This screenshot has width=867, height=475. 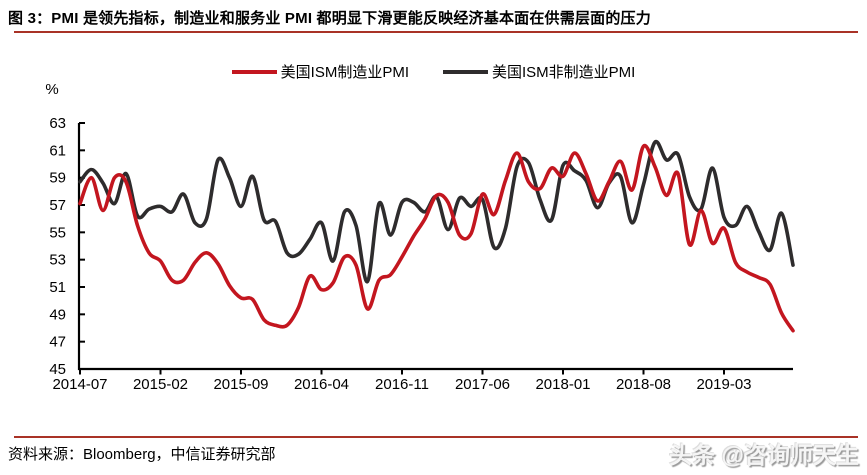 What do you see at coordinates (57, 232) in the screenshot?
I see `y-tick-label: 55` at bounding box center [57, 232].